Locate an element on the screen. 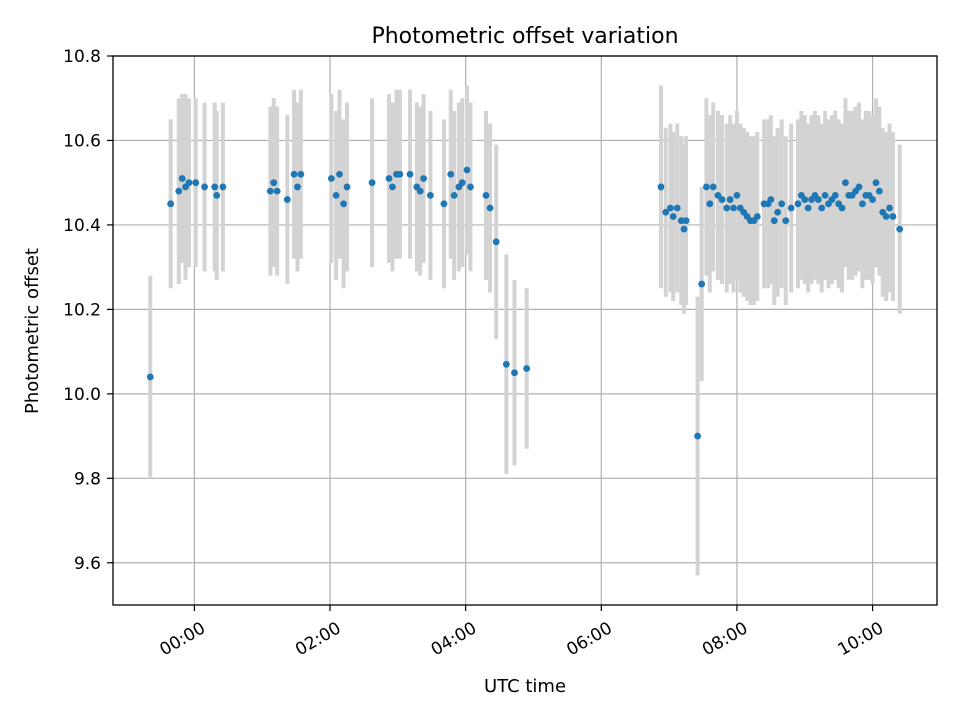  y-axis-label: Photometric offset is located at coordinates (32, 331).